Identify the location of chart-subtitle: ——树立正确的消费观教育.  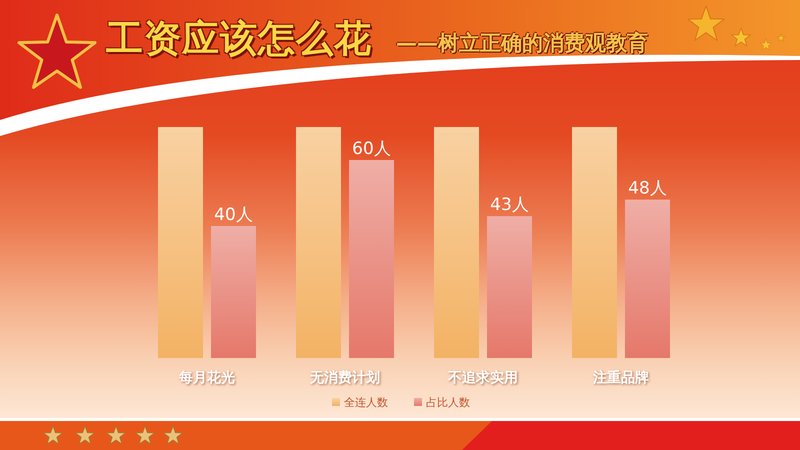
(522, 43).